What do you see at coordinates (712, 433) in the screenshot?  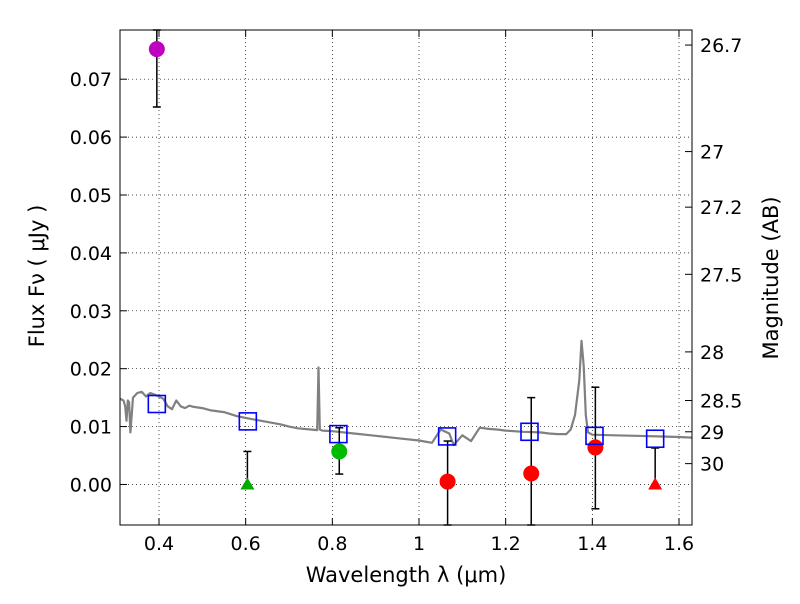 I see `mag-tick-label: 29` at bounding box center [712, 433].